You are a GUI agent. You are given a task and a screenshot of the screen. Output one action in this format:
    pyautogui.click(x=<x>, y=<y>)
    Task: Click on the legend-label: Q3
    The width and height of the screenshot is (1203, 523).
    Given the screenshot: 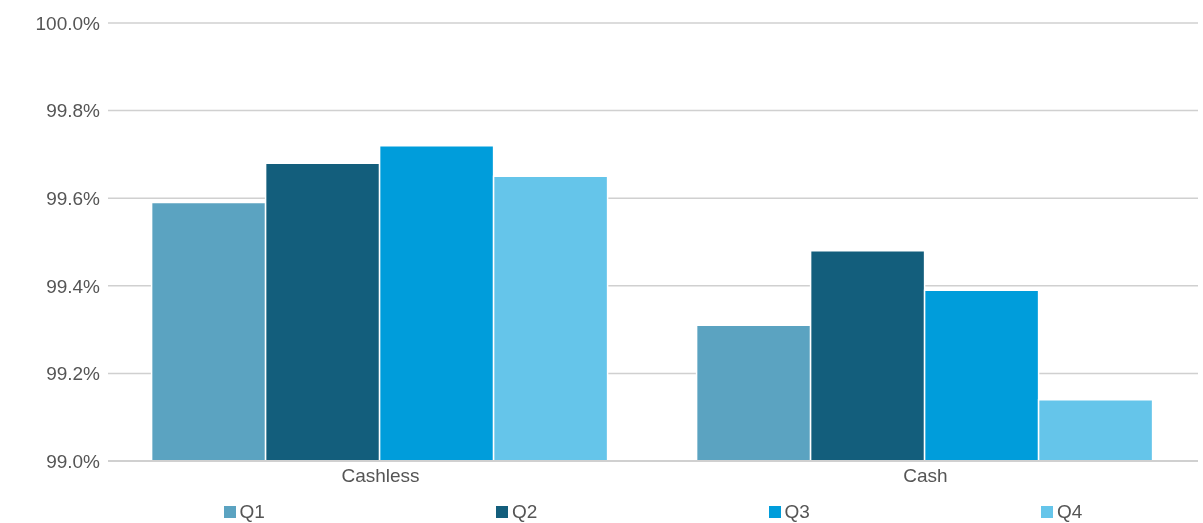 What is the action you would take?
    pyautogui.click(x=796, y=512)
    